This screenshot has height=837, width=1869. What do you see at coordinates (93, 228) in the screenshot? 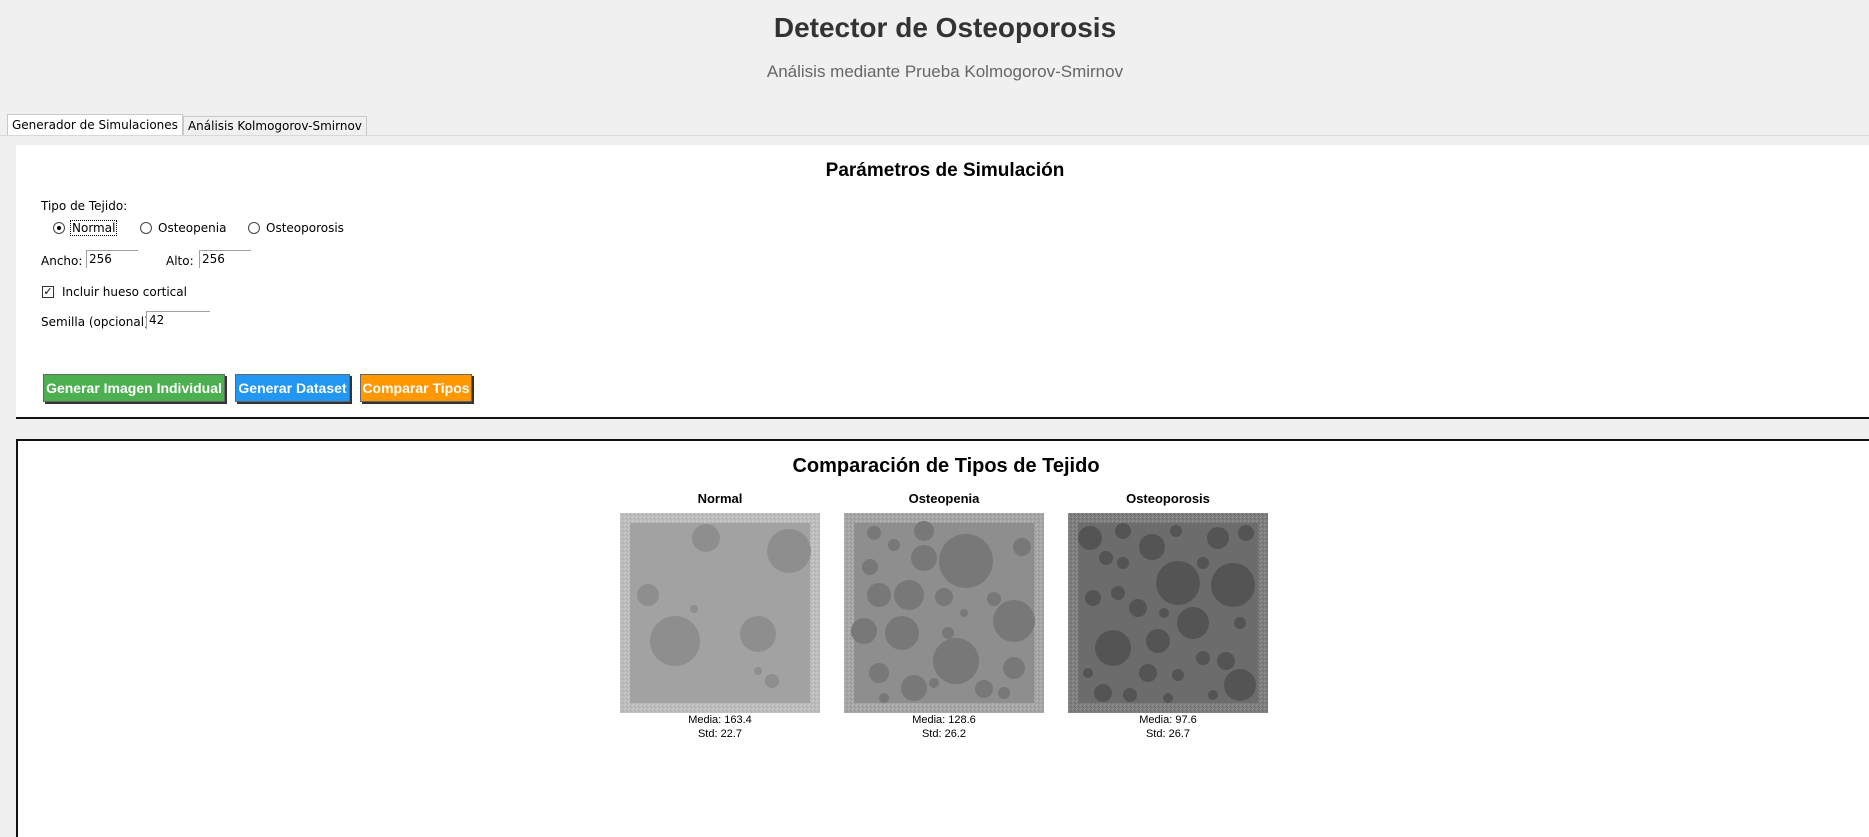
I see `radio-normal-label: Normal` at bounding box center [93, 228].